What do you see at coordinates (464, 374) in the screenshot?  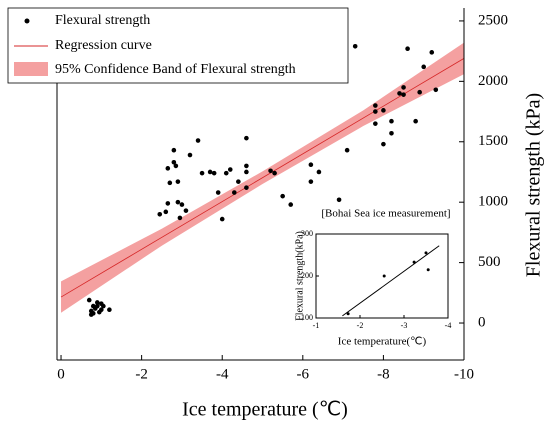 I see `x-tick-label: -10` at bounding box center [464, 374].